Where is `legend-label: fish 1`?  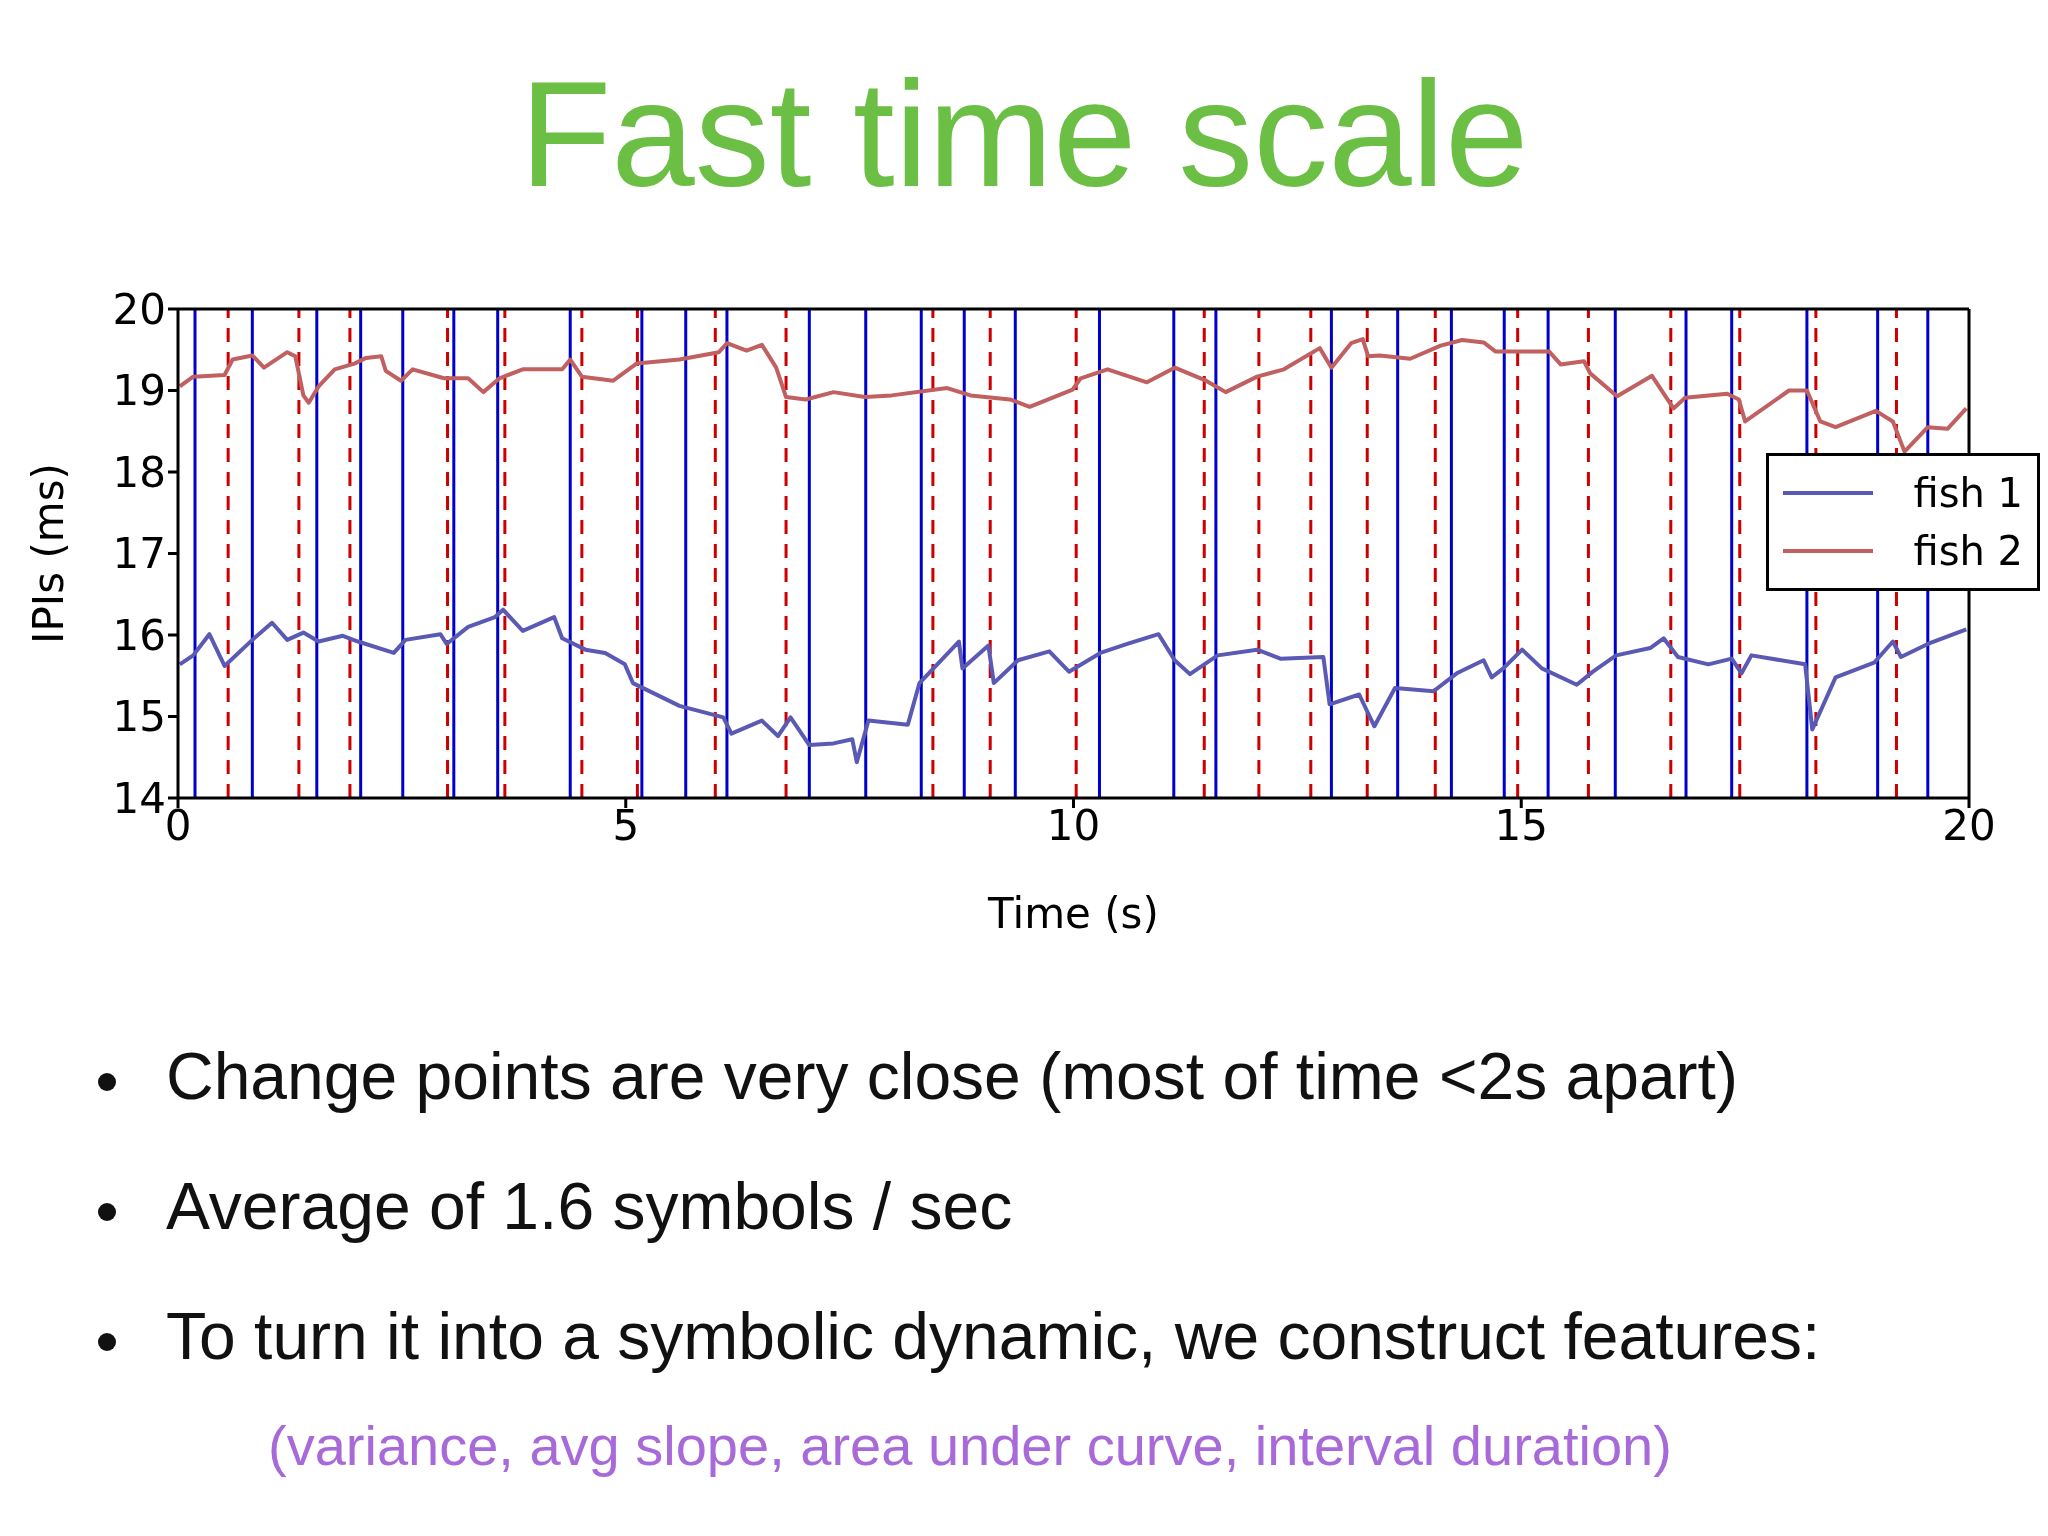
legend-label: fish 1 is located at coordinates (1968, 493).